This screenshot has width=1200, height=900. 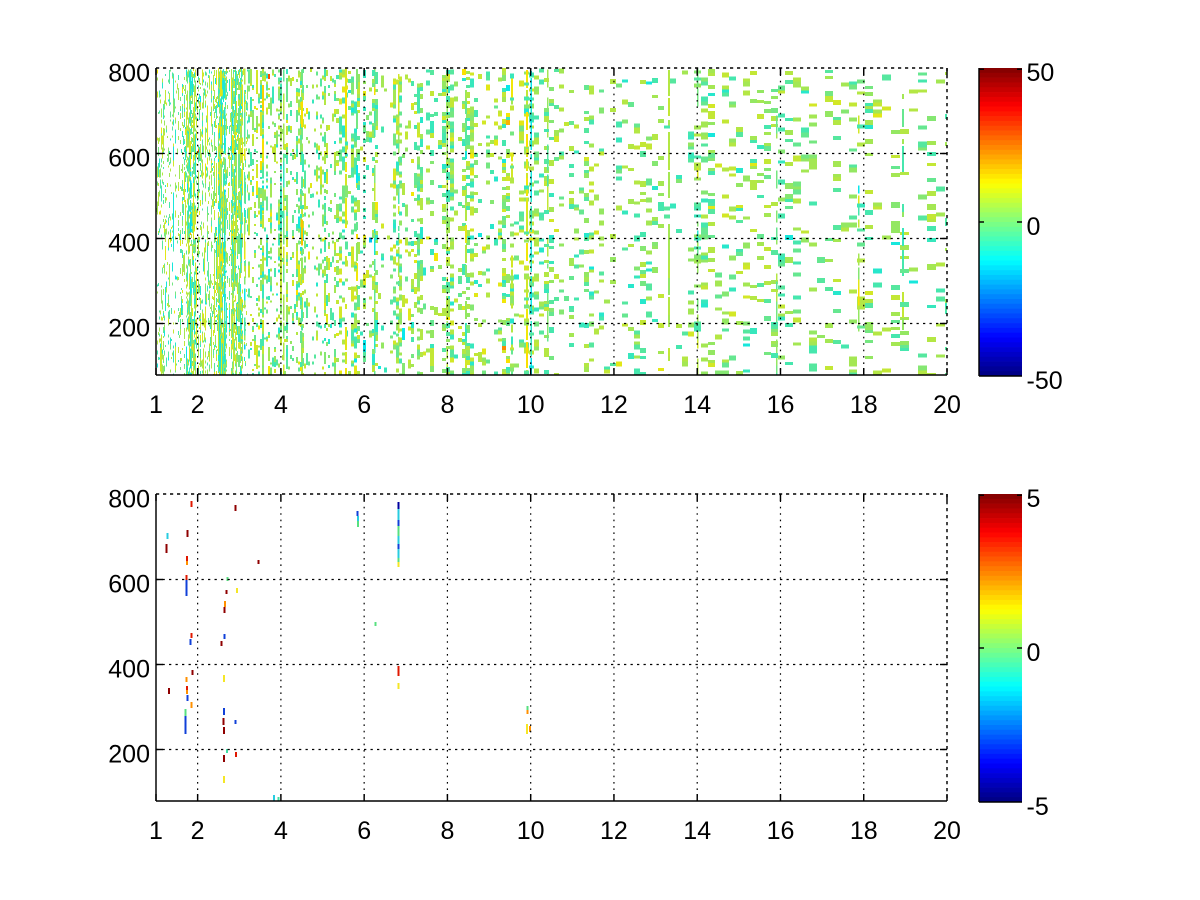 I want to click on svg-text: 50, so click(x=1041, y=73).